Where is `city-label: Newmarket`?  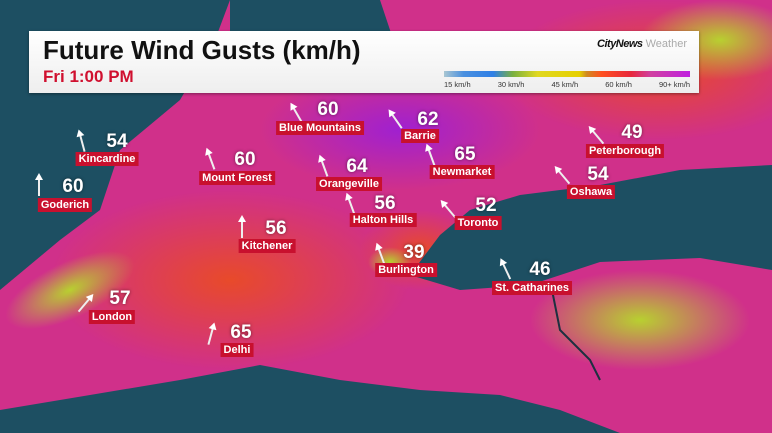 city-label: Newmarket is located at coordinates (462, 172).